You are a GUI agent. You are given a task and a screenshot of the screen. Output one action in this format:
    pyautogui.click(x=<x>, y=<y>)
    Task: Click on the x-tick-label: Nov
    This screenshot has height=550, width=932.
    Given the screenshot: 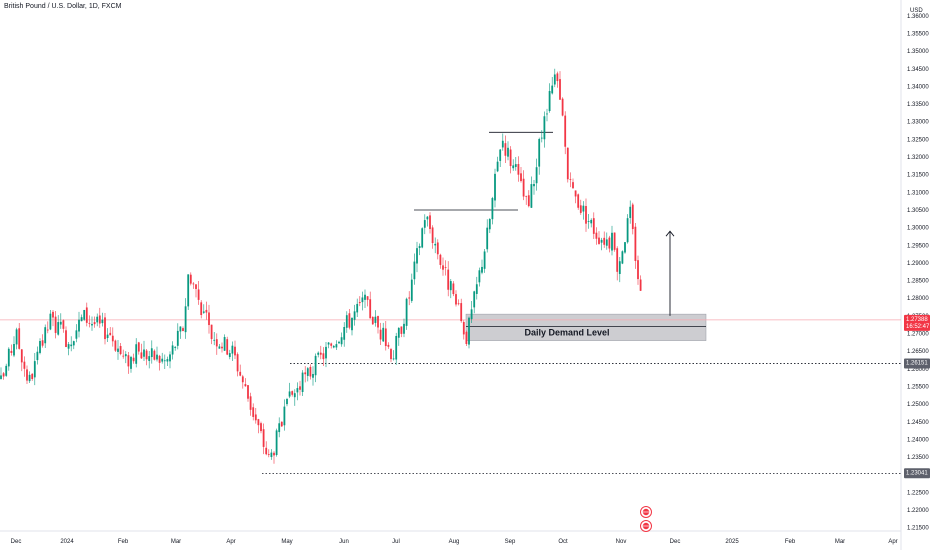 What is the action you would take?
    pyautogui.click(x=621, y=542)
    